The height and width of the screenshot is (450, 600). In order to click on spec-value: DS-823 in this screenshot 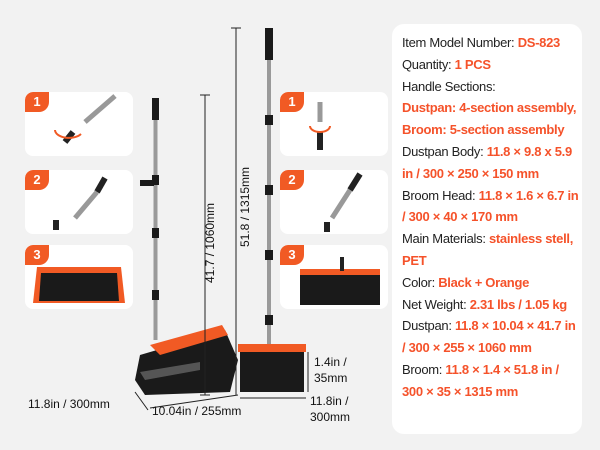, I will do `click(539, 42)`.